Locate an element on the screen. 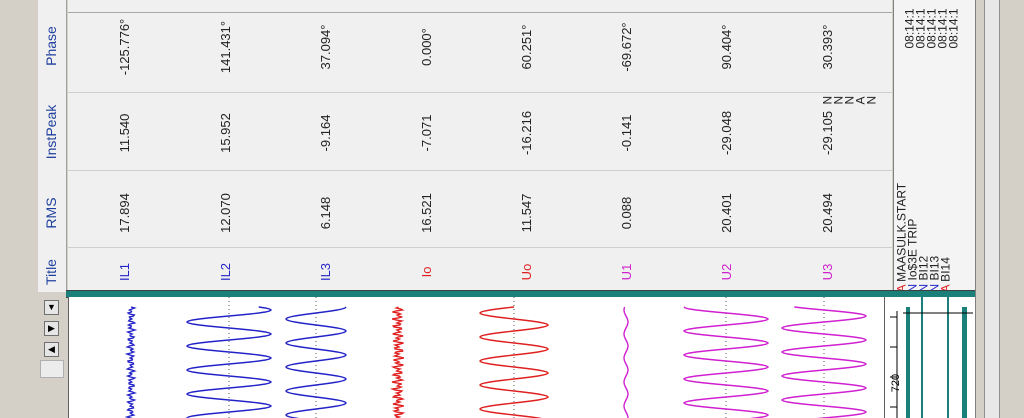 Image resolution: width=1024 pixels, height=418 pixels. left-arrow-icon: ◀ is located at coordinates (51, 349).